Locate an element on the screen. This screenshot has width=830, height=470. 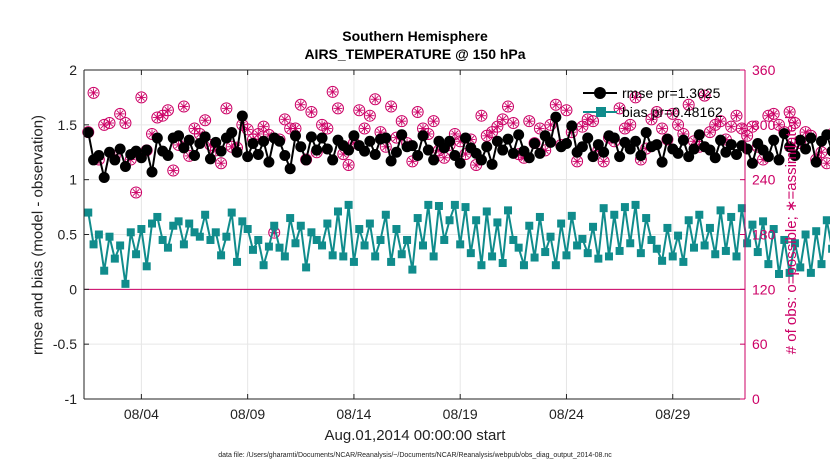
legend-bias-label: bias pr=0.48162 is located at coordinates (672, 112).